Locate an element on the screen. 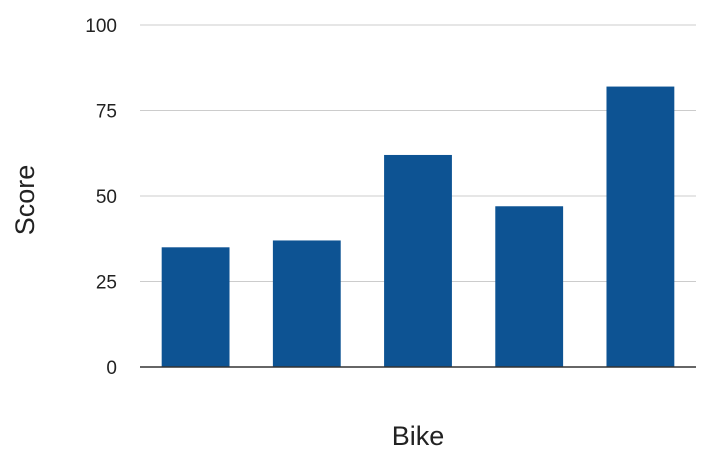 The height and width of the screenshot is (457, 711). y-tick-labels: 0 25 50 75 100 is located at coordinates (101, 197).